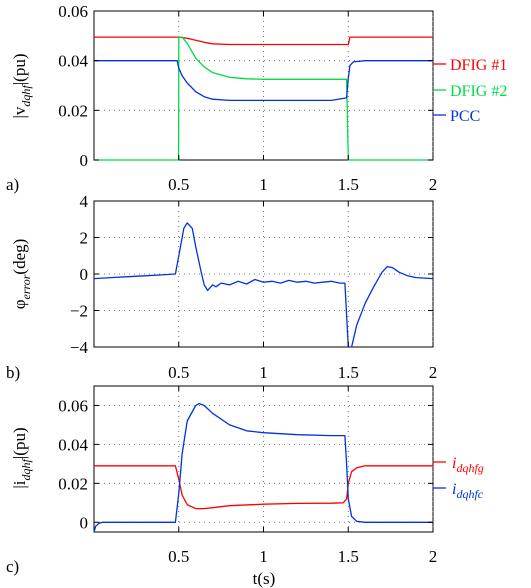  I want to click on panel-a-label: a), so click(12, 184).